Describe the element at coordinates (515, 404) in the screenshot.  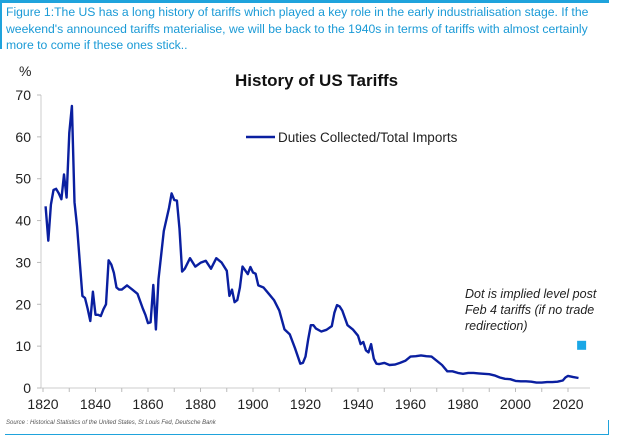
I see `x-tick-label: 2000` at that location.